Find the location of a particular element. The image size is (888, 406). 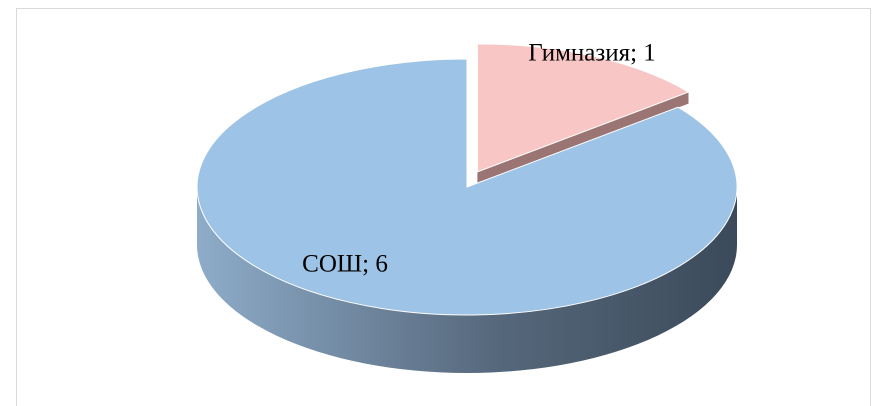

slice-side is located at coordinates (583, 138).